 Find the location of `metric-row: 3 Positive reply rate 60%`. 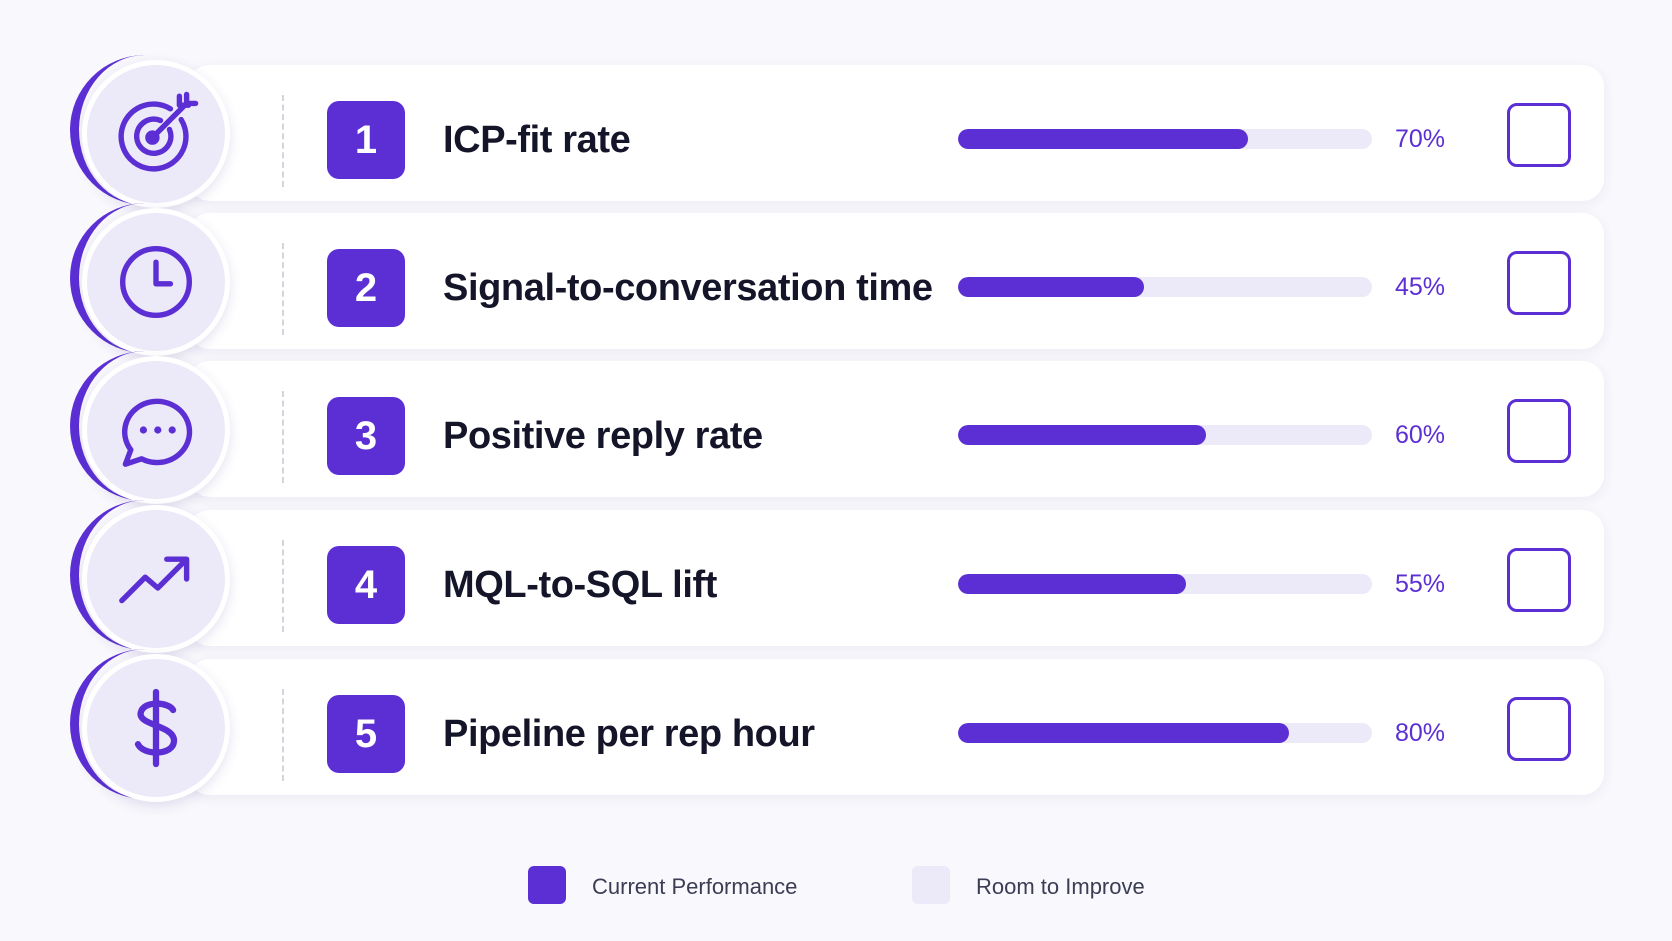

metric-row: 3 Positive reply rate 60% is located at coordinates (837, 427).